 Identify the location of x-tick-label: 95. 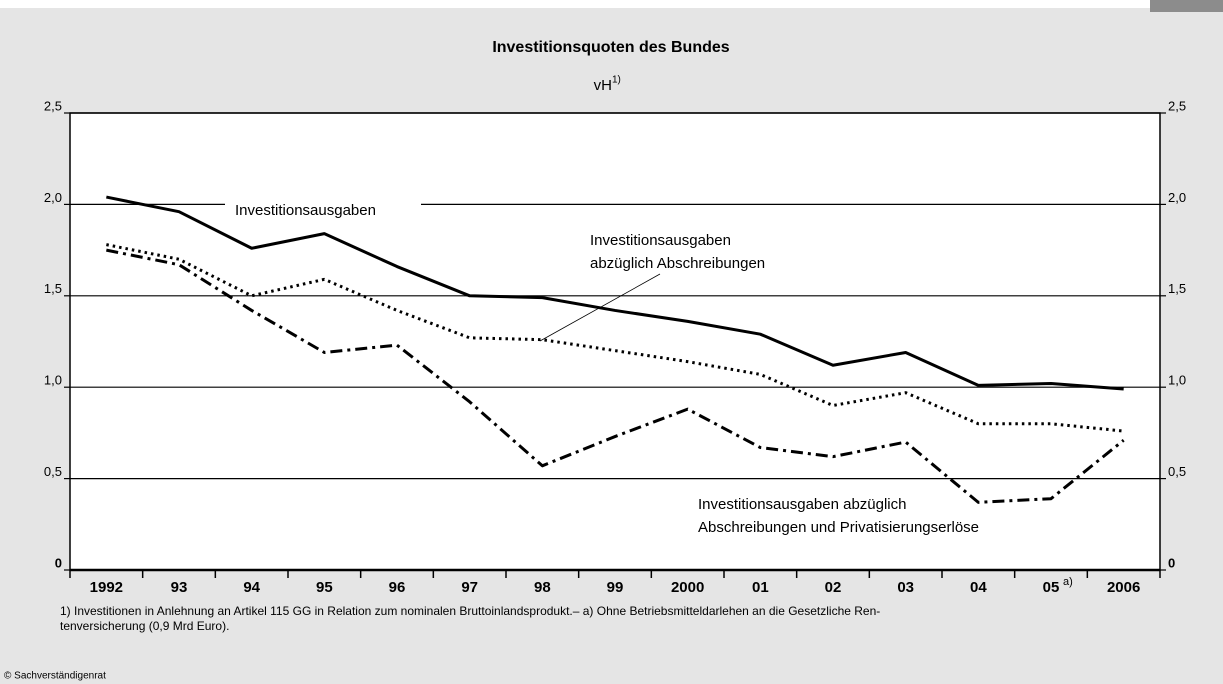
(324, 587).